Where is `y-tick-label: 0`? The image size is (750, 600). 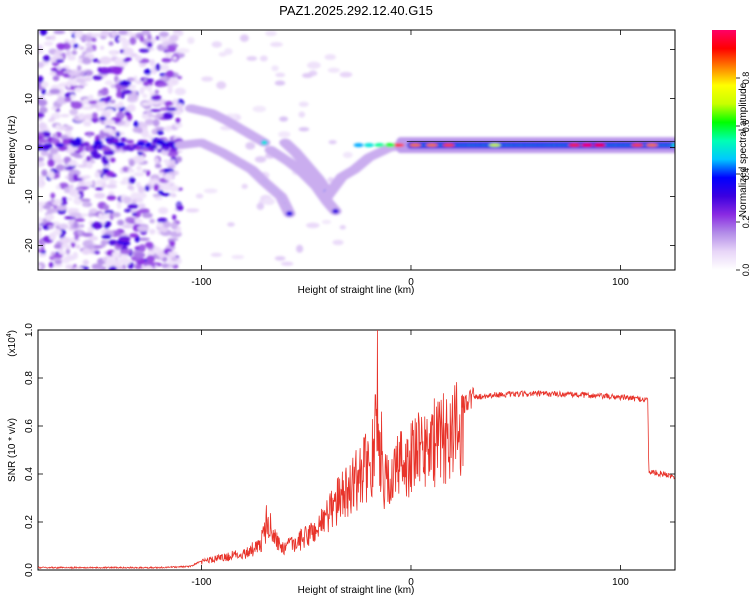 y-tick-label: 0 is located at coordinates (29, 147).